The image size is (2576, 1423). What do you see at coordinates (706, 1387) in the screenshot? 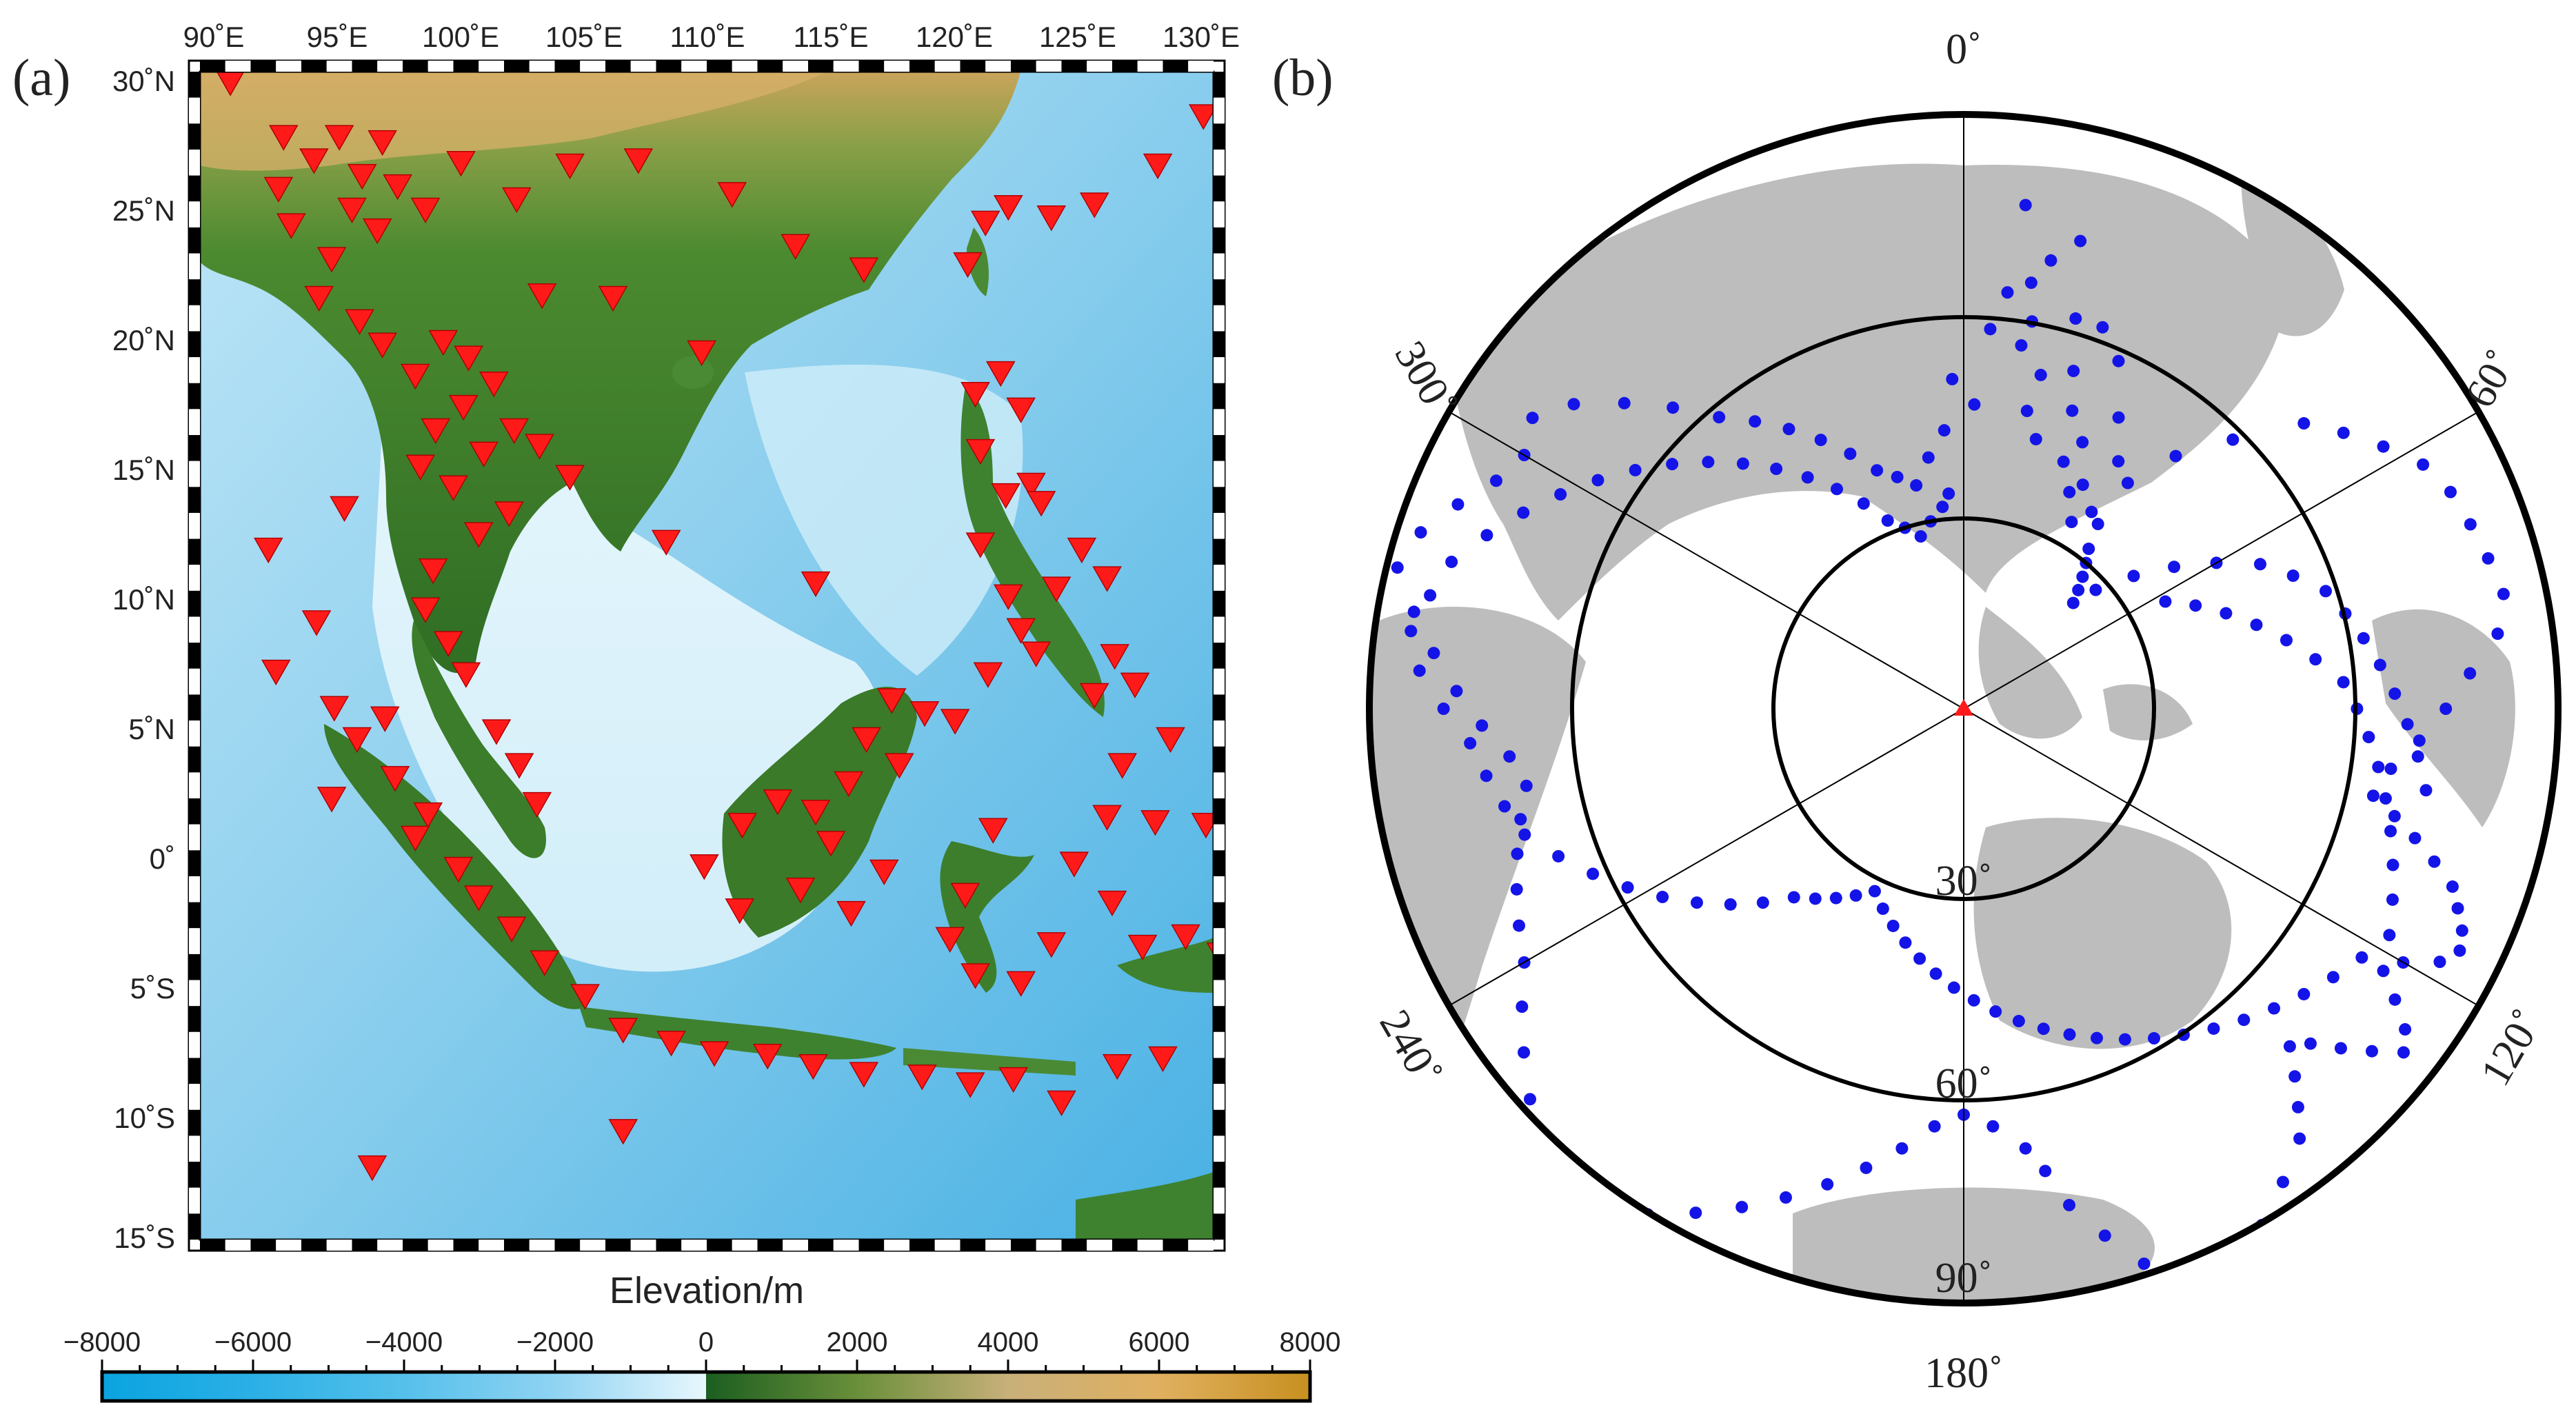
I see `colorbar` at bounding box center [706, 1387].